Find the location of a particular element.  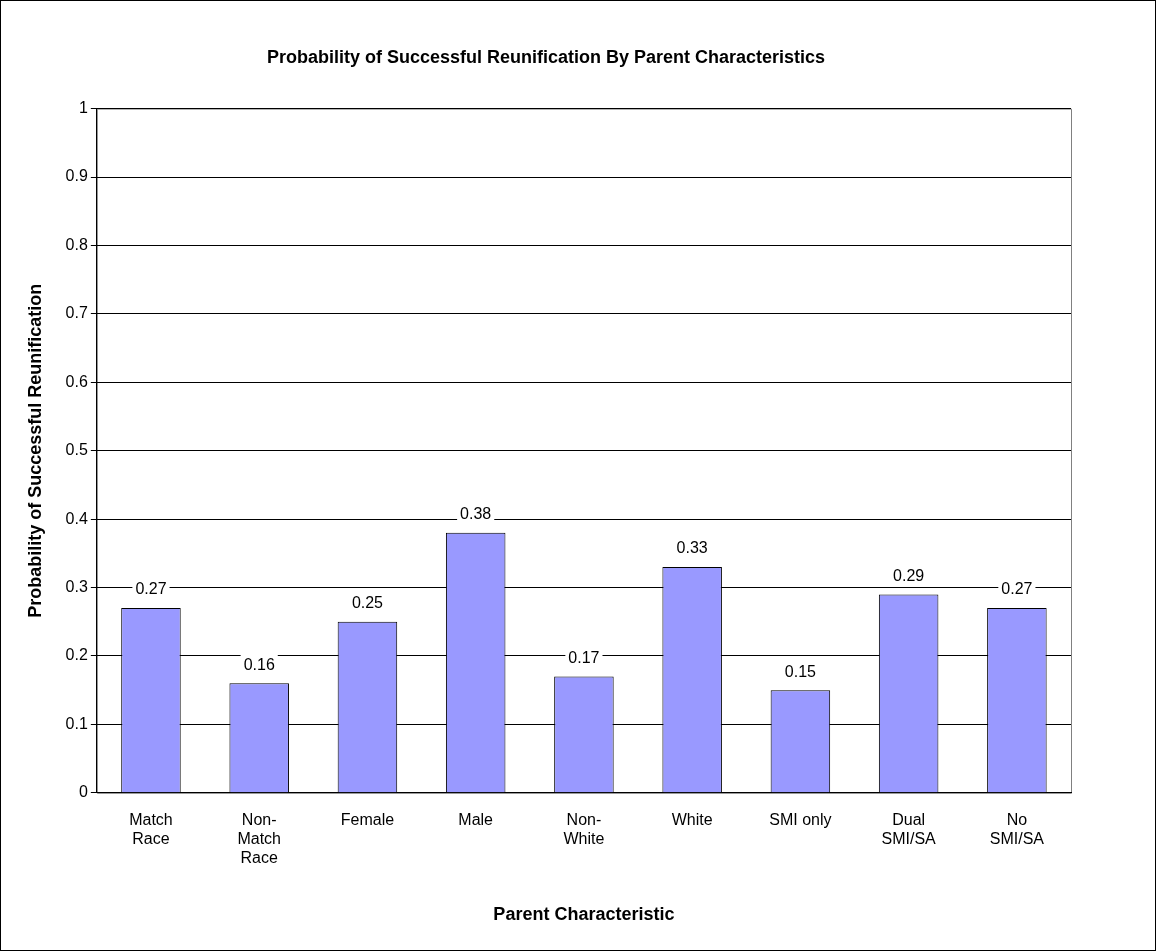

data-label: 0.16 is located at coordinates (259, 664).